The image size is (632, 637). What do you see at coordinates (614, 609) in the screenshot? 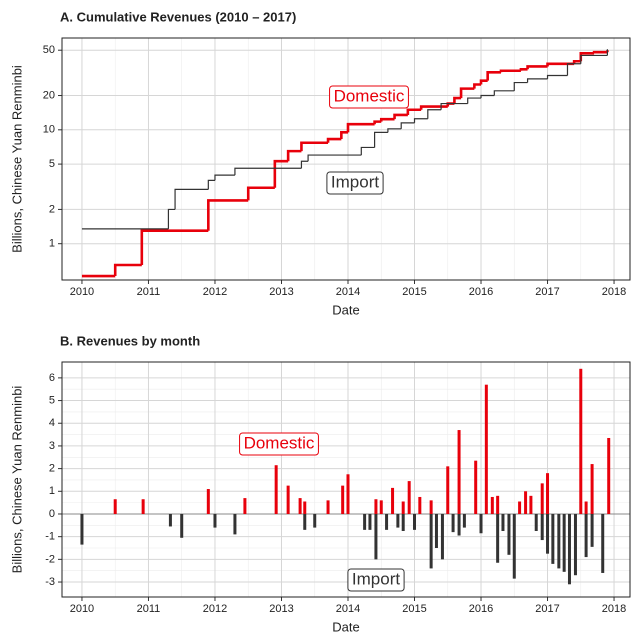
I see `x-tick-label: 2018` at bounding box center [614, 609].